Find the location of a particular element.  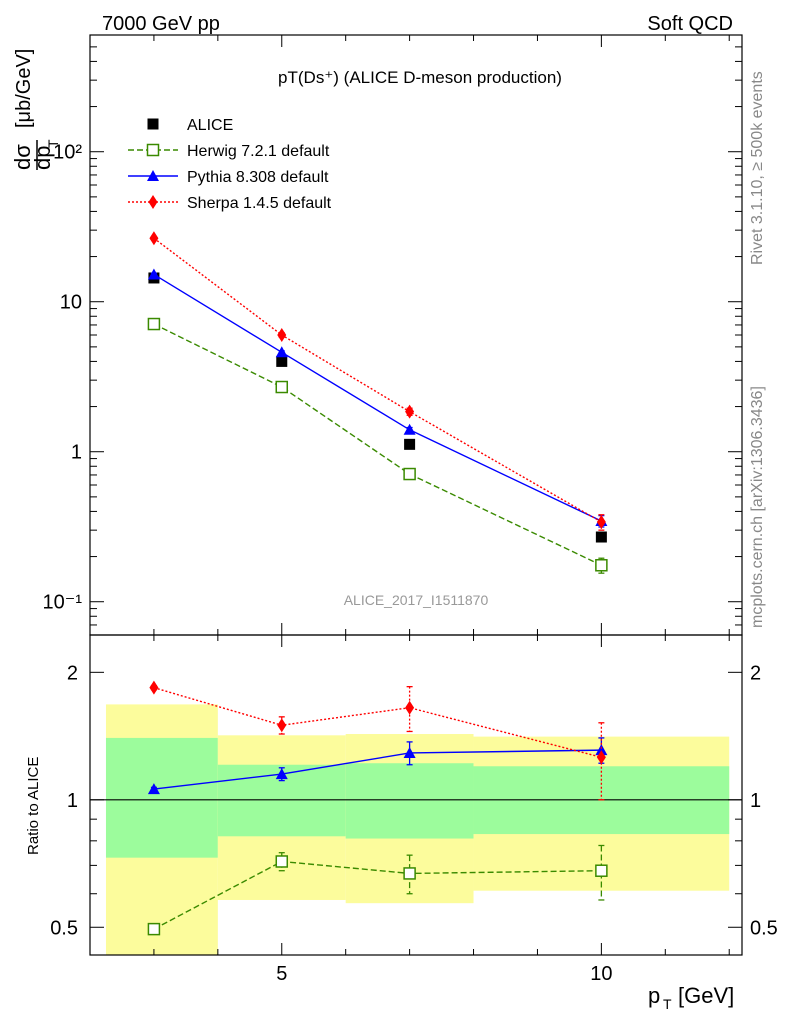

analysis-label: ALICE_2017_I1511870 is located at coordinates (416, 600).